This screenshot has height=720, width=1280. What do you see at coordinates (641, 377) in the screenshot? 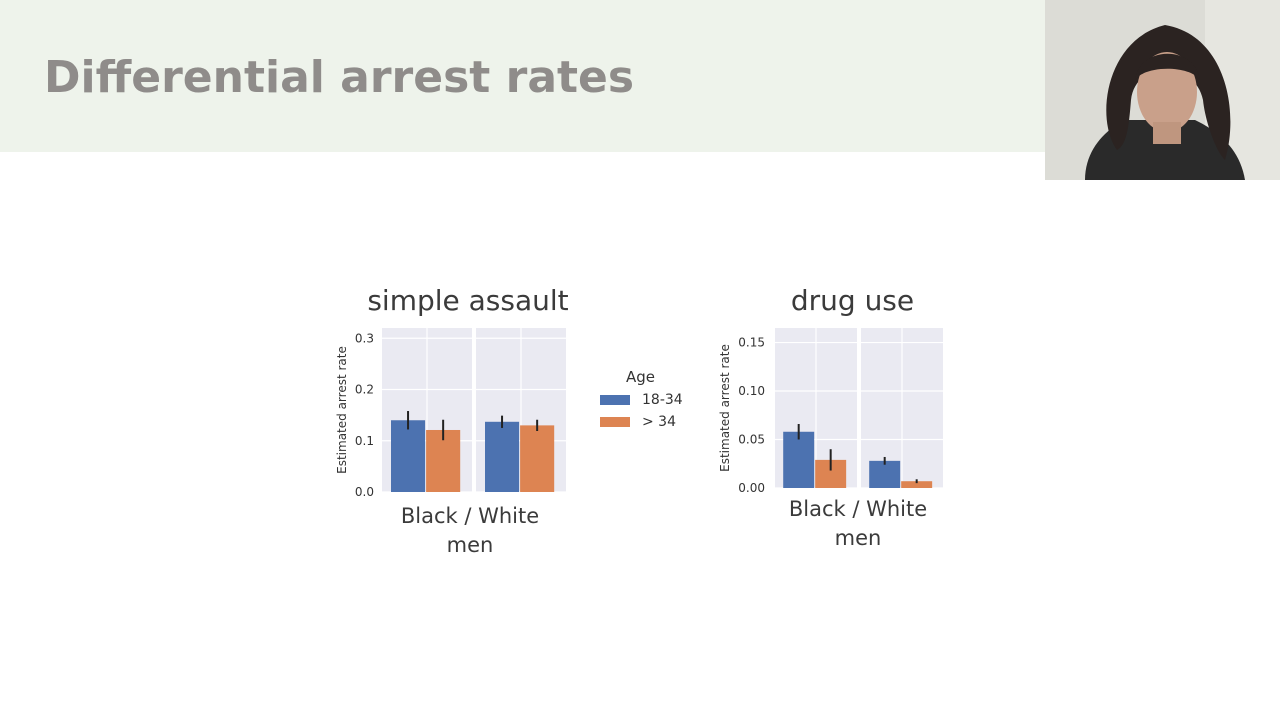
I see `legend-title: Age` at bounding box center [641, 377].